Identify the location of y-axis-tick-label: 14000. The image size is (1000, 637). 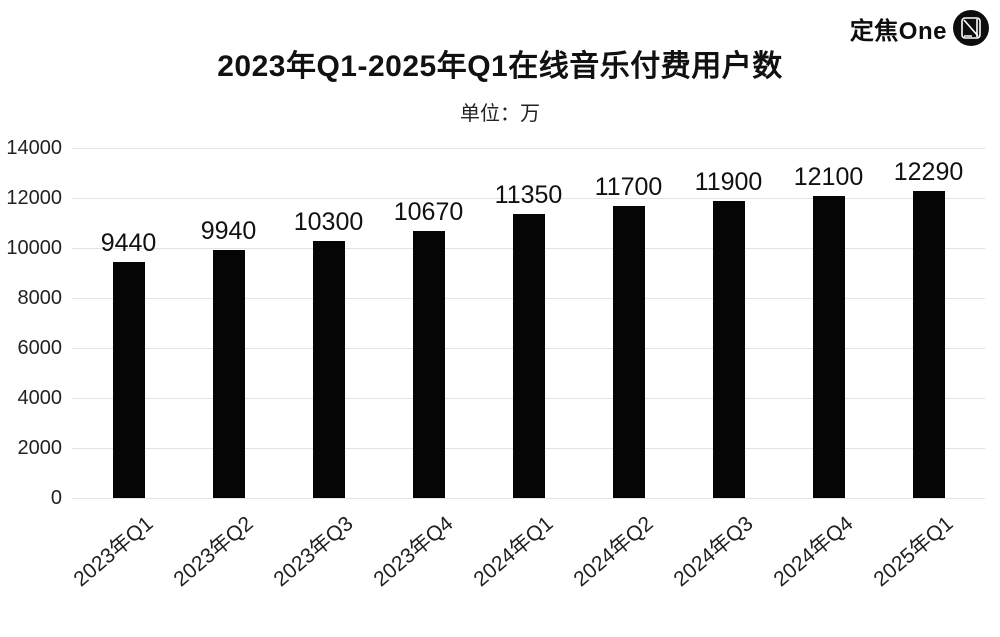
(34, 148).